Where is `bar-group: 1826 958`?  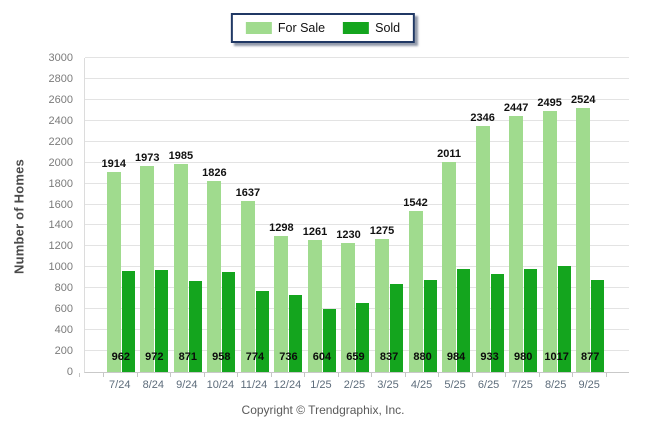
bar-group: 1826 958 is located at coordinates (220, 215).